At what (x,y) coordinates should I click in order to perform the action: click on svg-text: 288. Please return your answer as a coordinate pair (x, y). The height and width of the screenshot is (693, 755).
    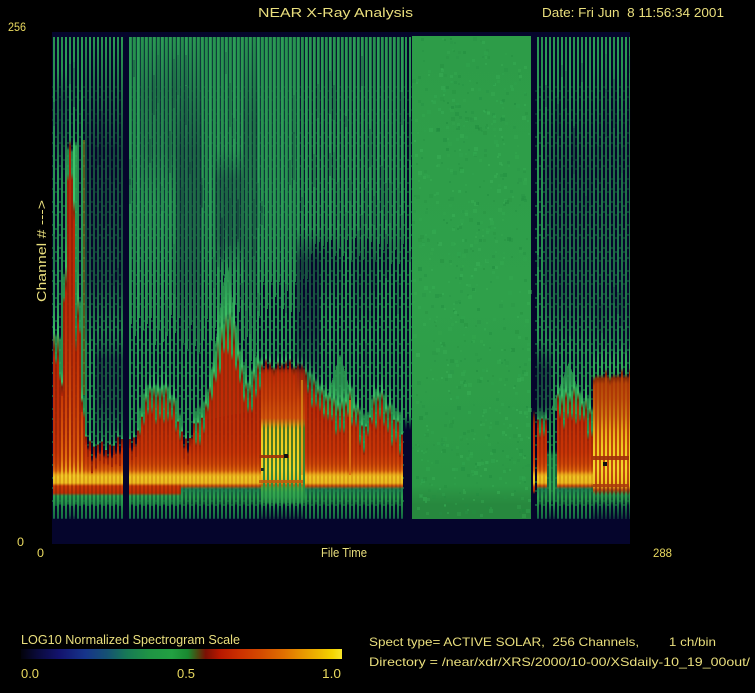
    Looking at the image, I should click on (662, 553).